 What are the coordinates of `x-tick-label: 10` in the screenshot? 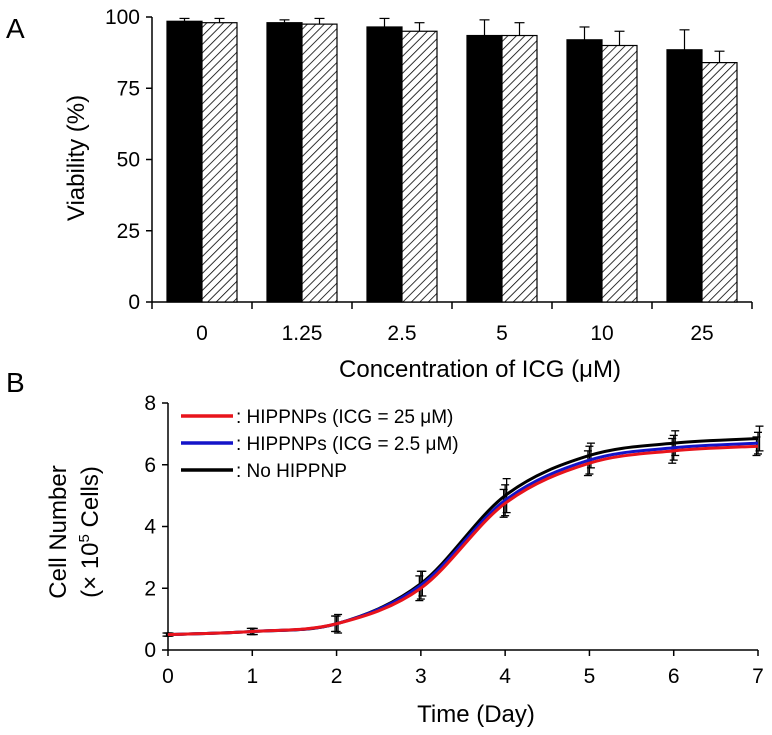 It's located at (601, 333).